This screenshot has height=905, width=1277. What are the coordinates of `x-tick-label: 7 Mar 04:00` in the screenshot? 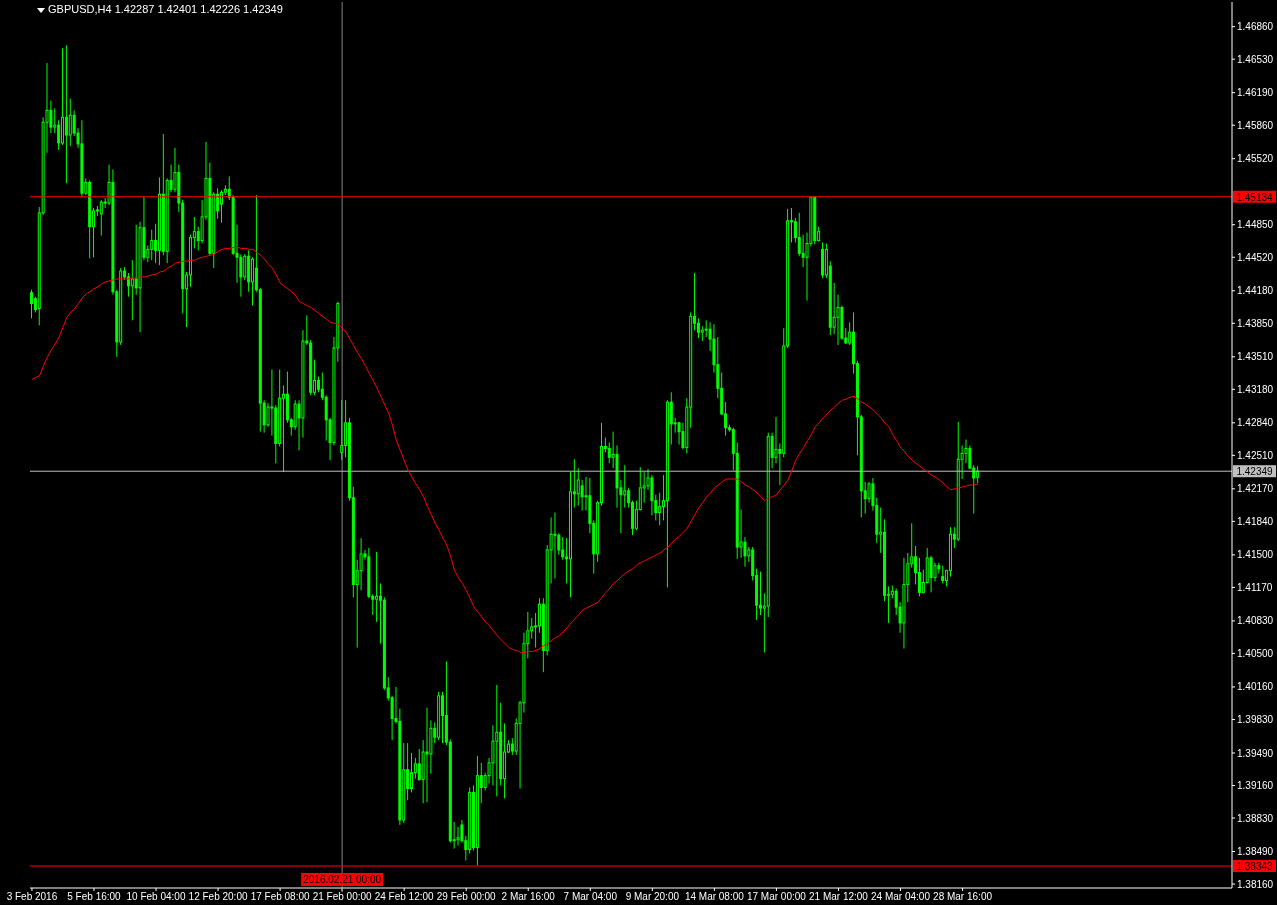 It's located at (590, 897).